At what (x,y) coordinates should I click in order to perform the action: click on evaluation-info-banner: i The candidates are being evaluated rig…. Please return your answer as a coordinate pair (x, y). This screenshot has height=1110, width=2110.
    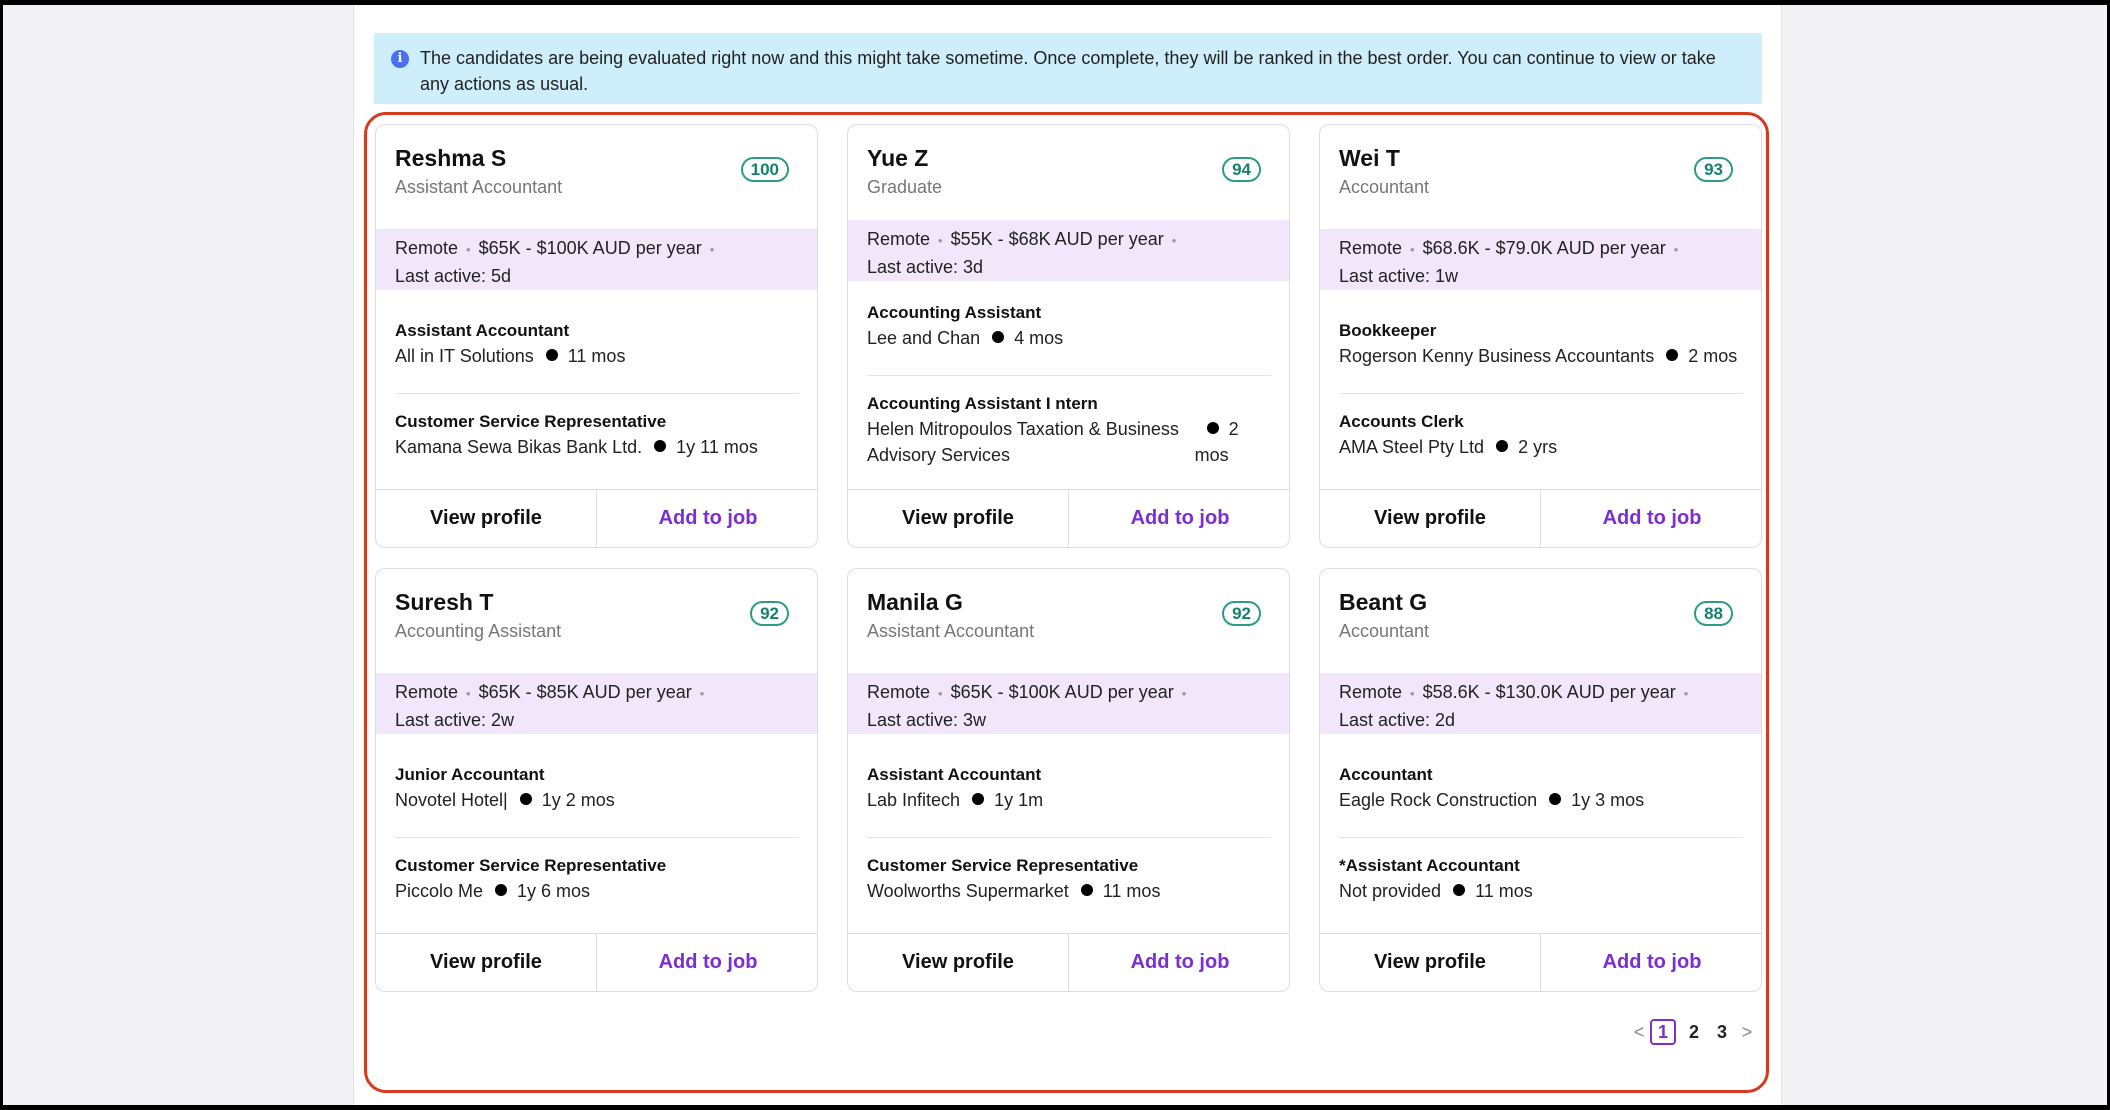
    Looking at the image, I should click on (1068, 68).